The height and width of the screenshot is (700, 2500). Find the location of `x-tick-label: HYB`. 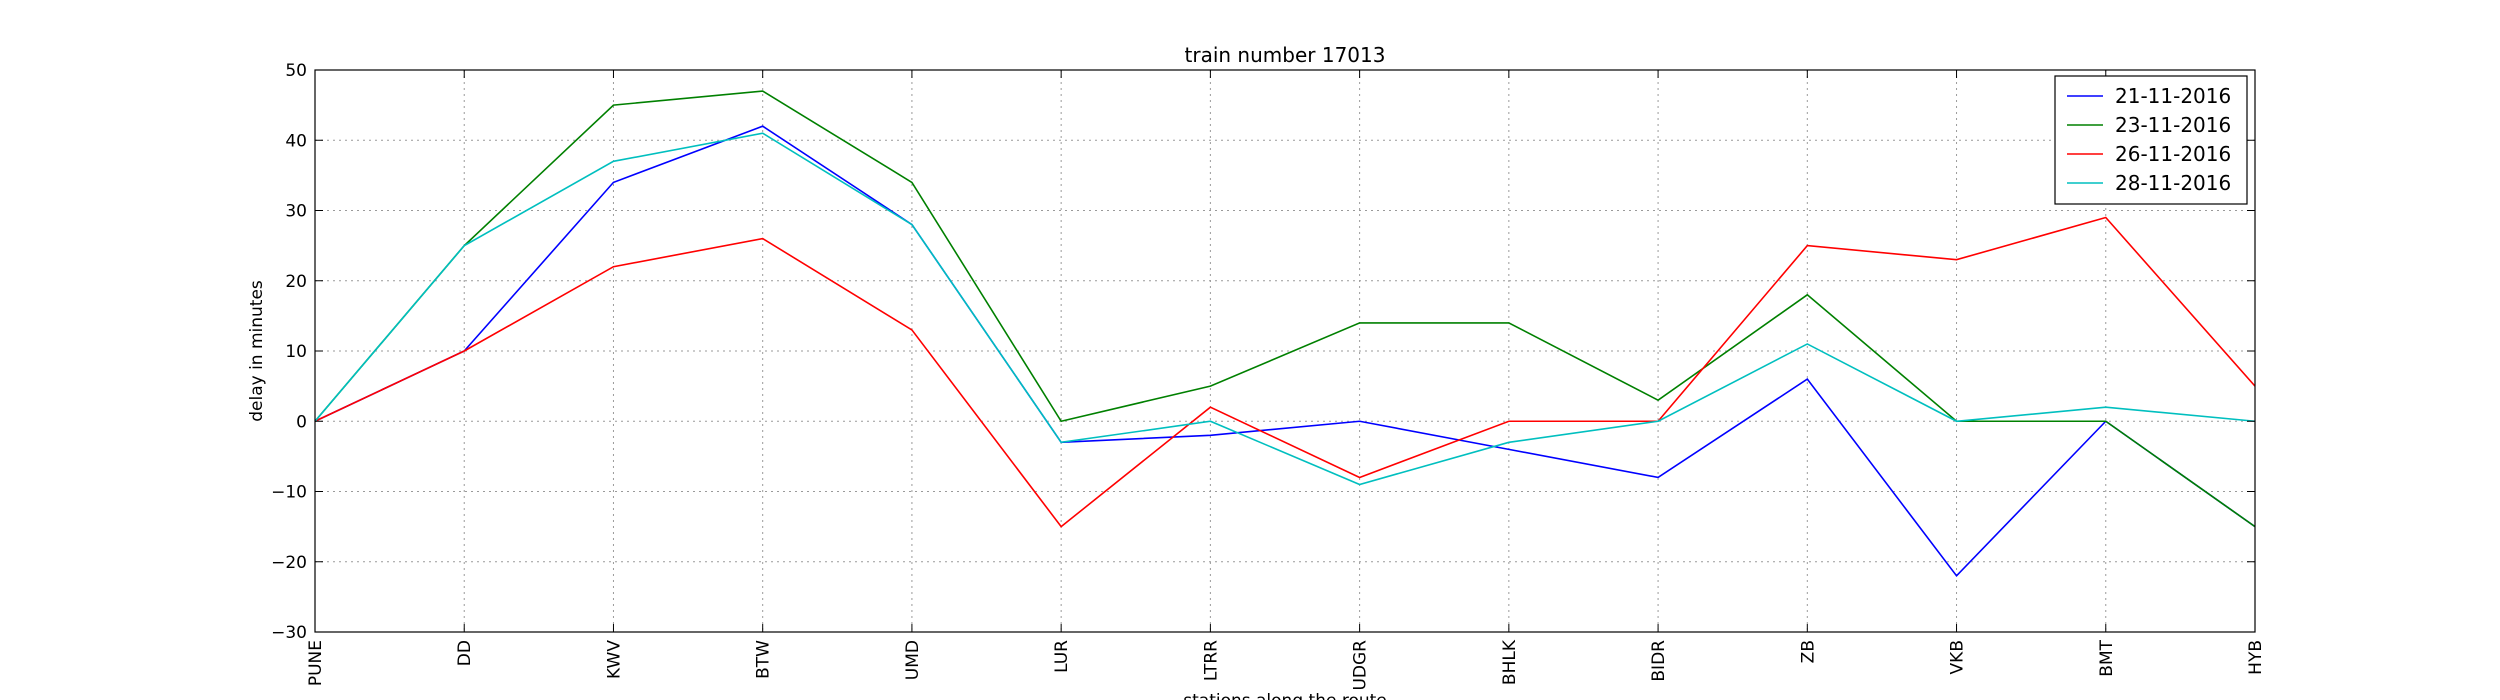

x-tick-label: HYB is located at coordinates (2256, 657).